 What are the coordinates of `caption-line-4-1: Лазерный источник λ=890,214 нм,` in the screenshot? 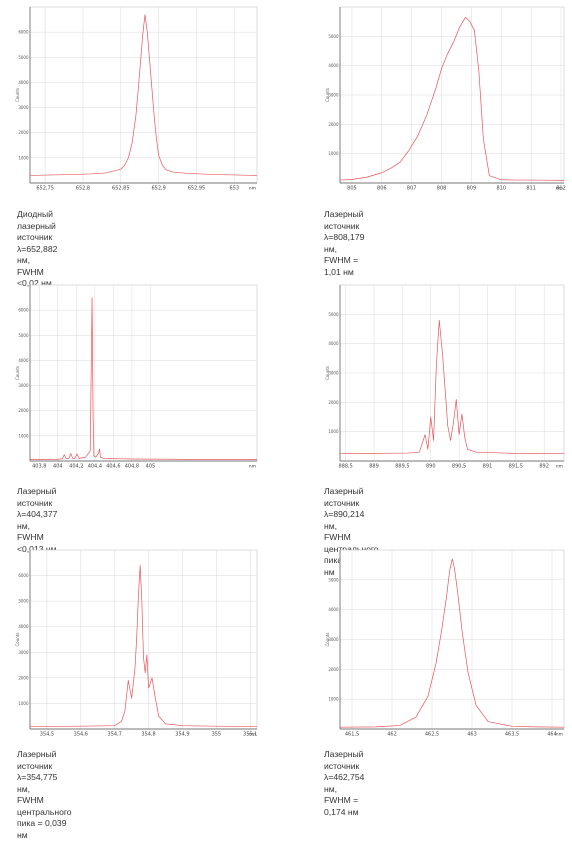 It's located at (344, 508).